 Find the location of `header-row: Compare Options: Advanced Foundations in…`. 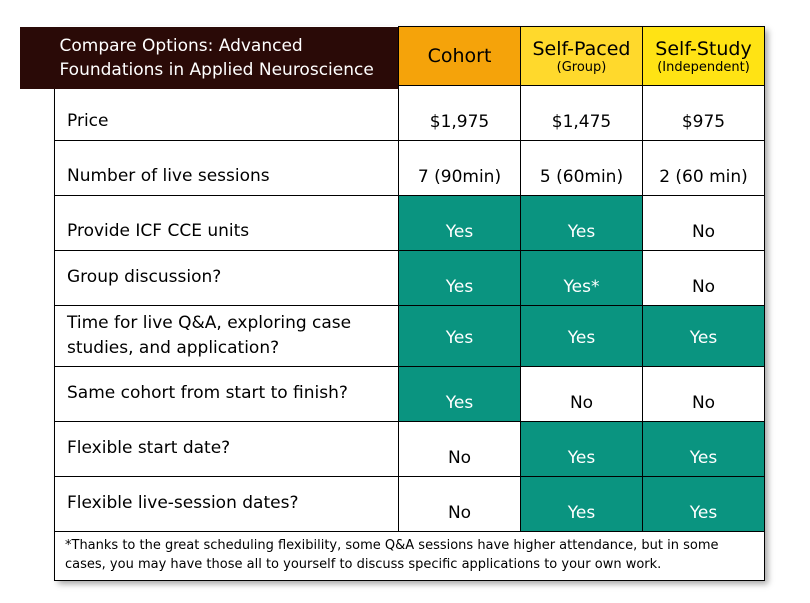

header-row: Compare Options: Advanced Foundations in… is located at coordinates (392, 57).